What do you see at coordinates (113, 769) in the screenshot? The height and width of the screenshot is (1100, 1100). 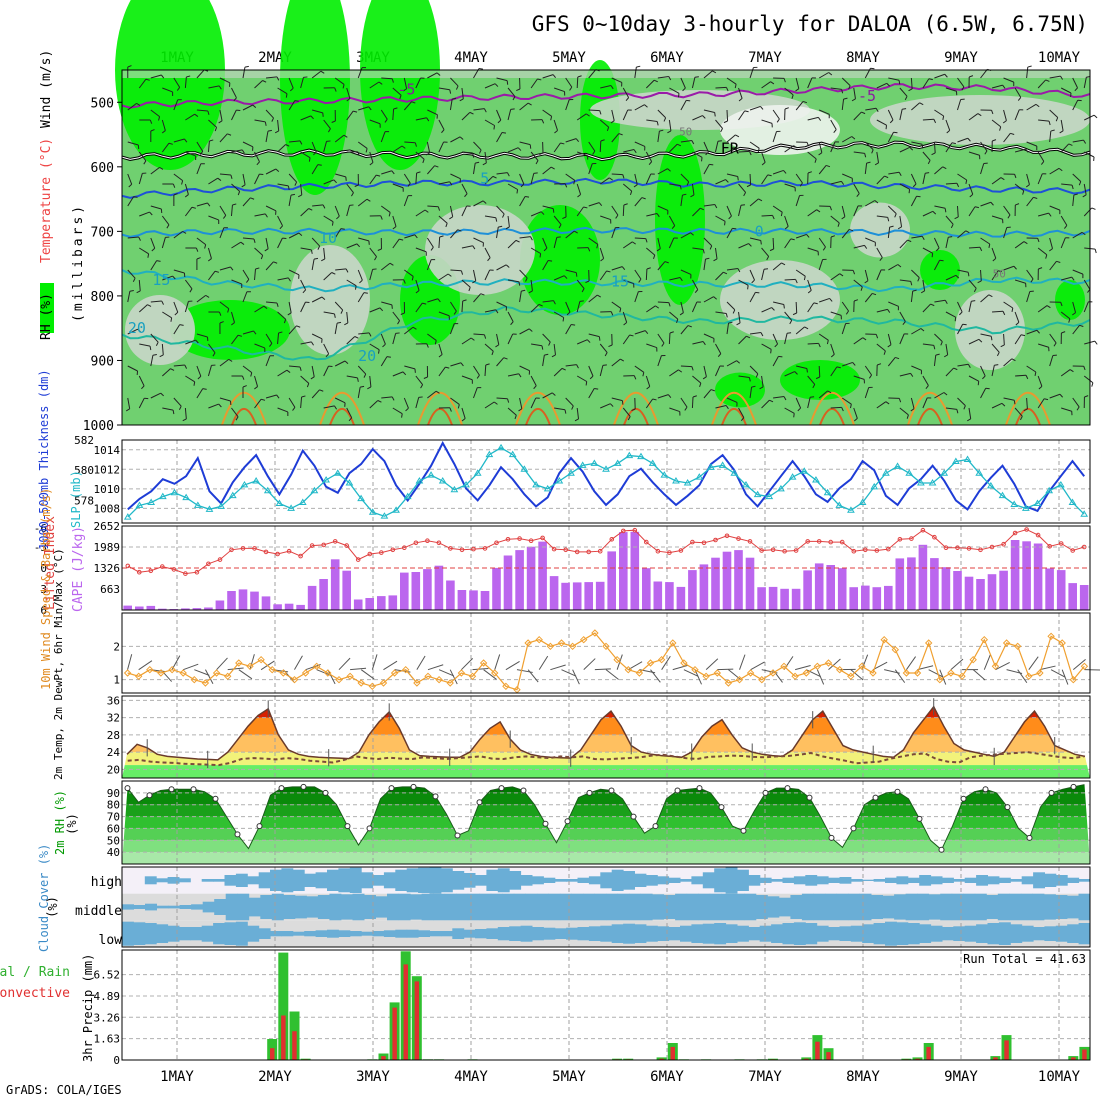 I see `temperature-tick-label: 20` at bounding box center [113, 769].